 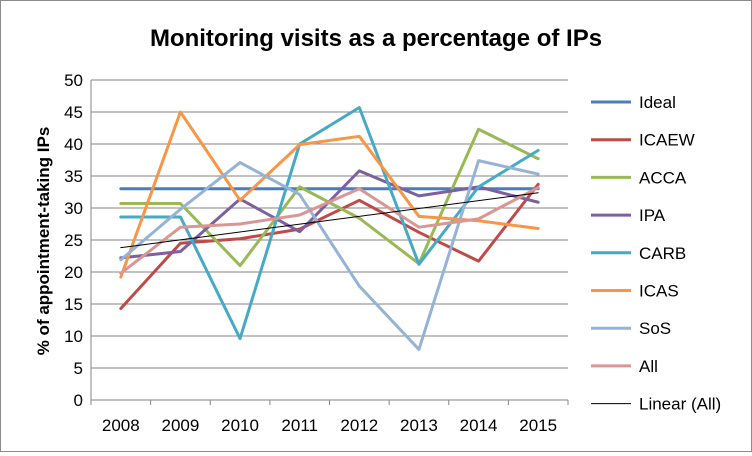 I want to click on legend-item-ipa: IPA, so click(x=628, y=215).